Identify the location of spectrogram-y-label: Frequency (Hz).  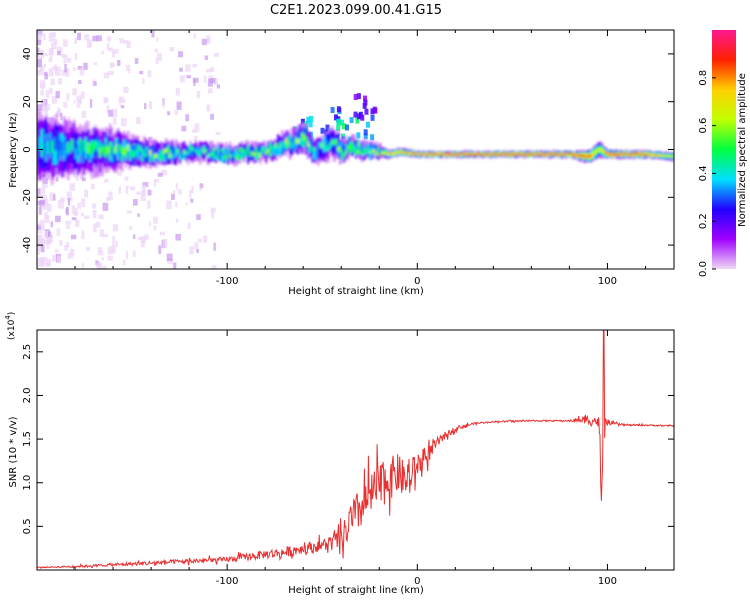
(13, 150).